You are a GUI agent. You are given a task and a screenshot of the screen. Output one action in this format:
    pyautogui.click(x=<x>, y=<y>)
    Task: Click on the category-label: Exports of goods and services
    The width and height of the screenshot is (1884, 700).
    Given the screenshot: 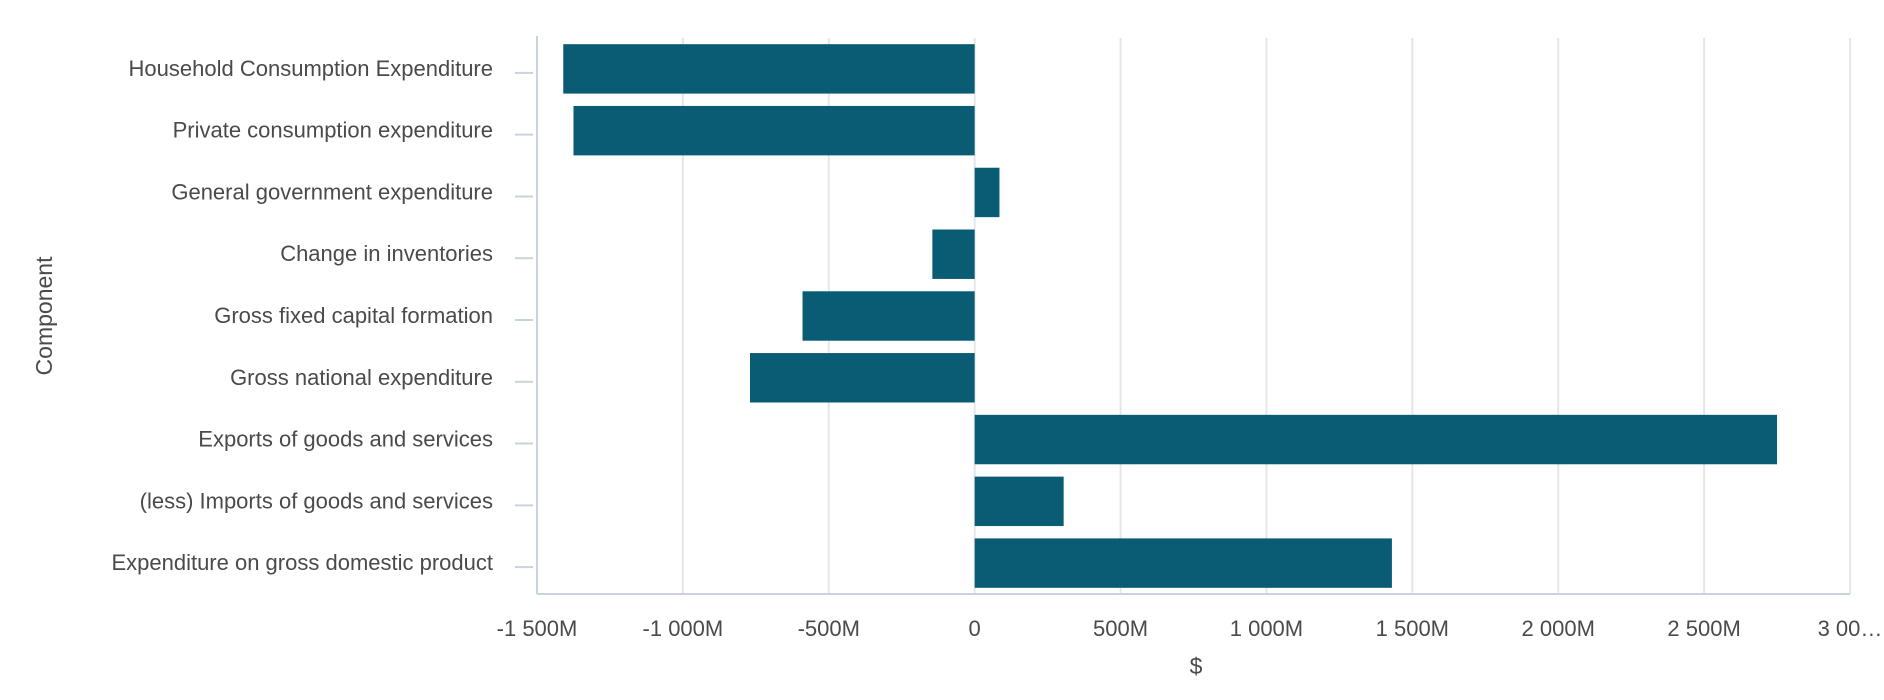 What is the action you would take?
    pyautogui.click(x=345, y=439)
    